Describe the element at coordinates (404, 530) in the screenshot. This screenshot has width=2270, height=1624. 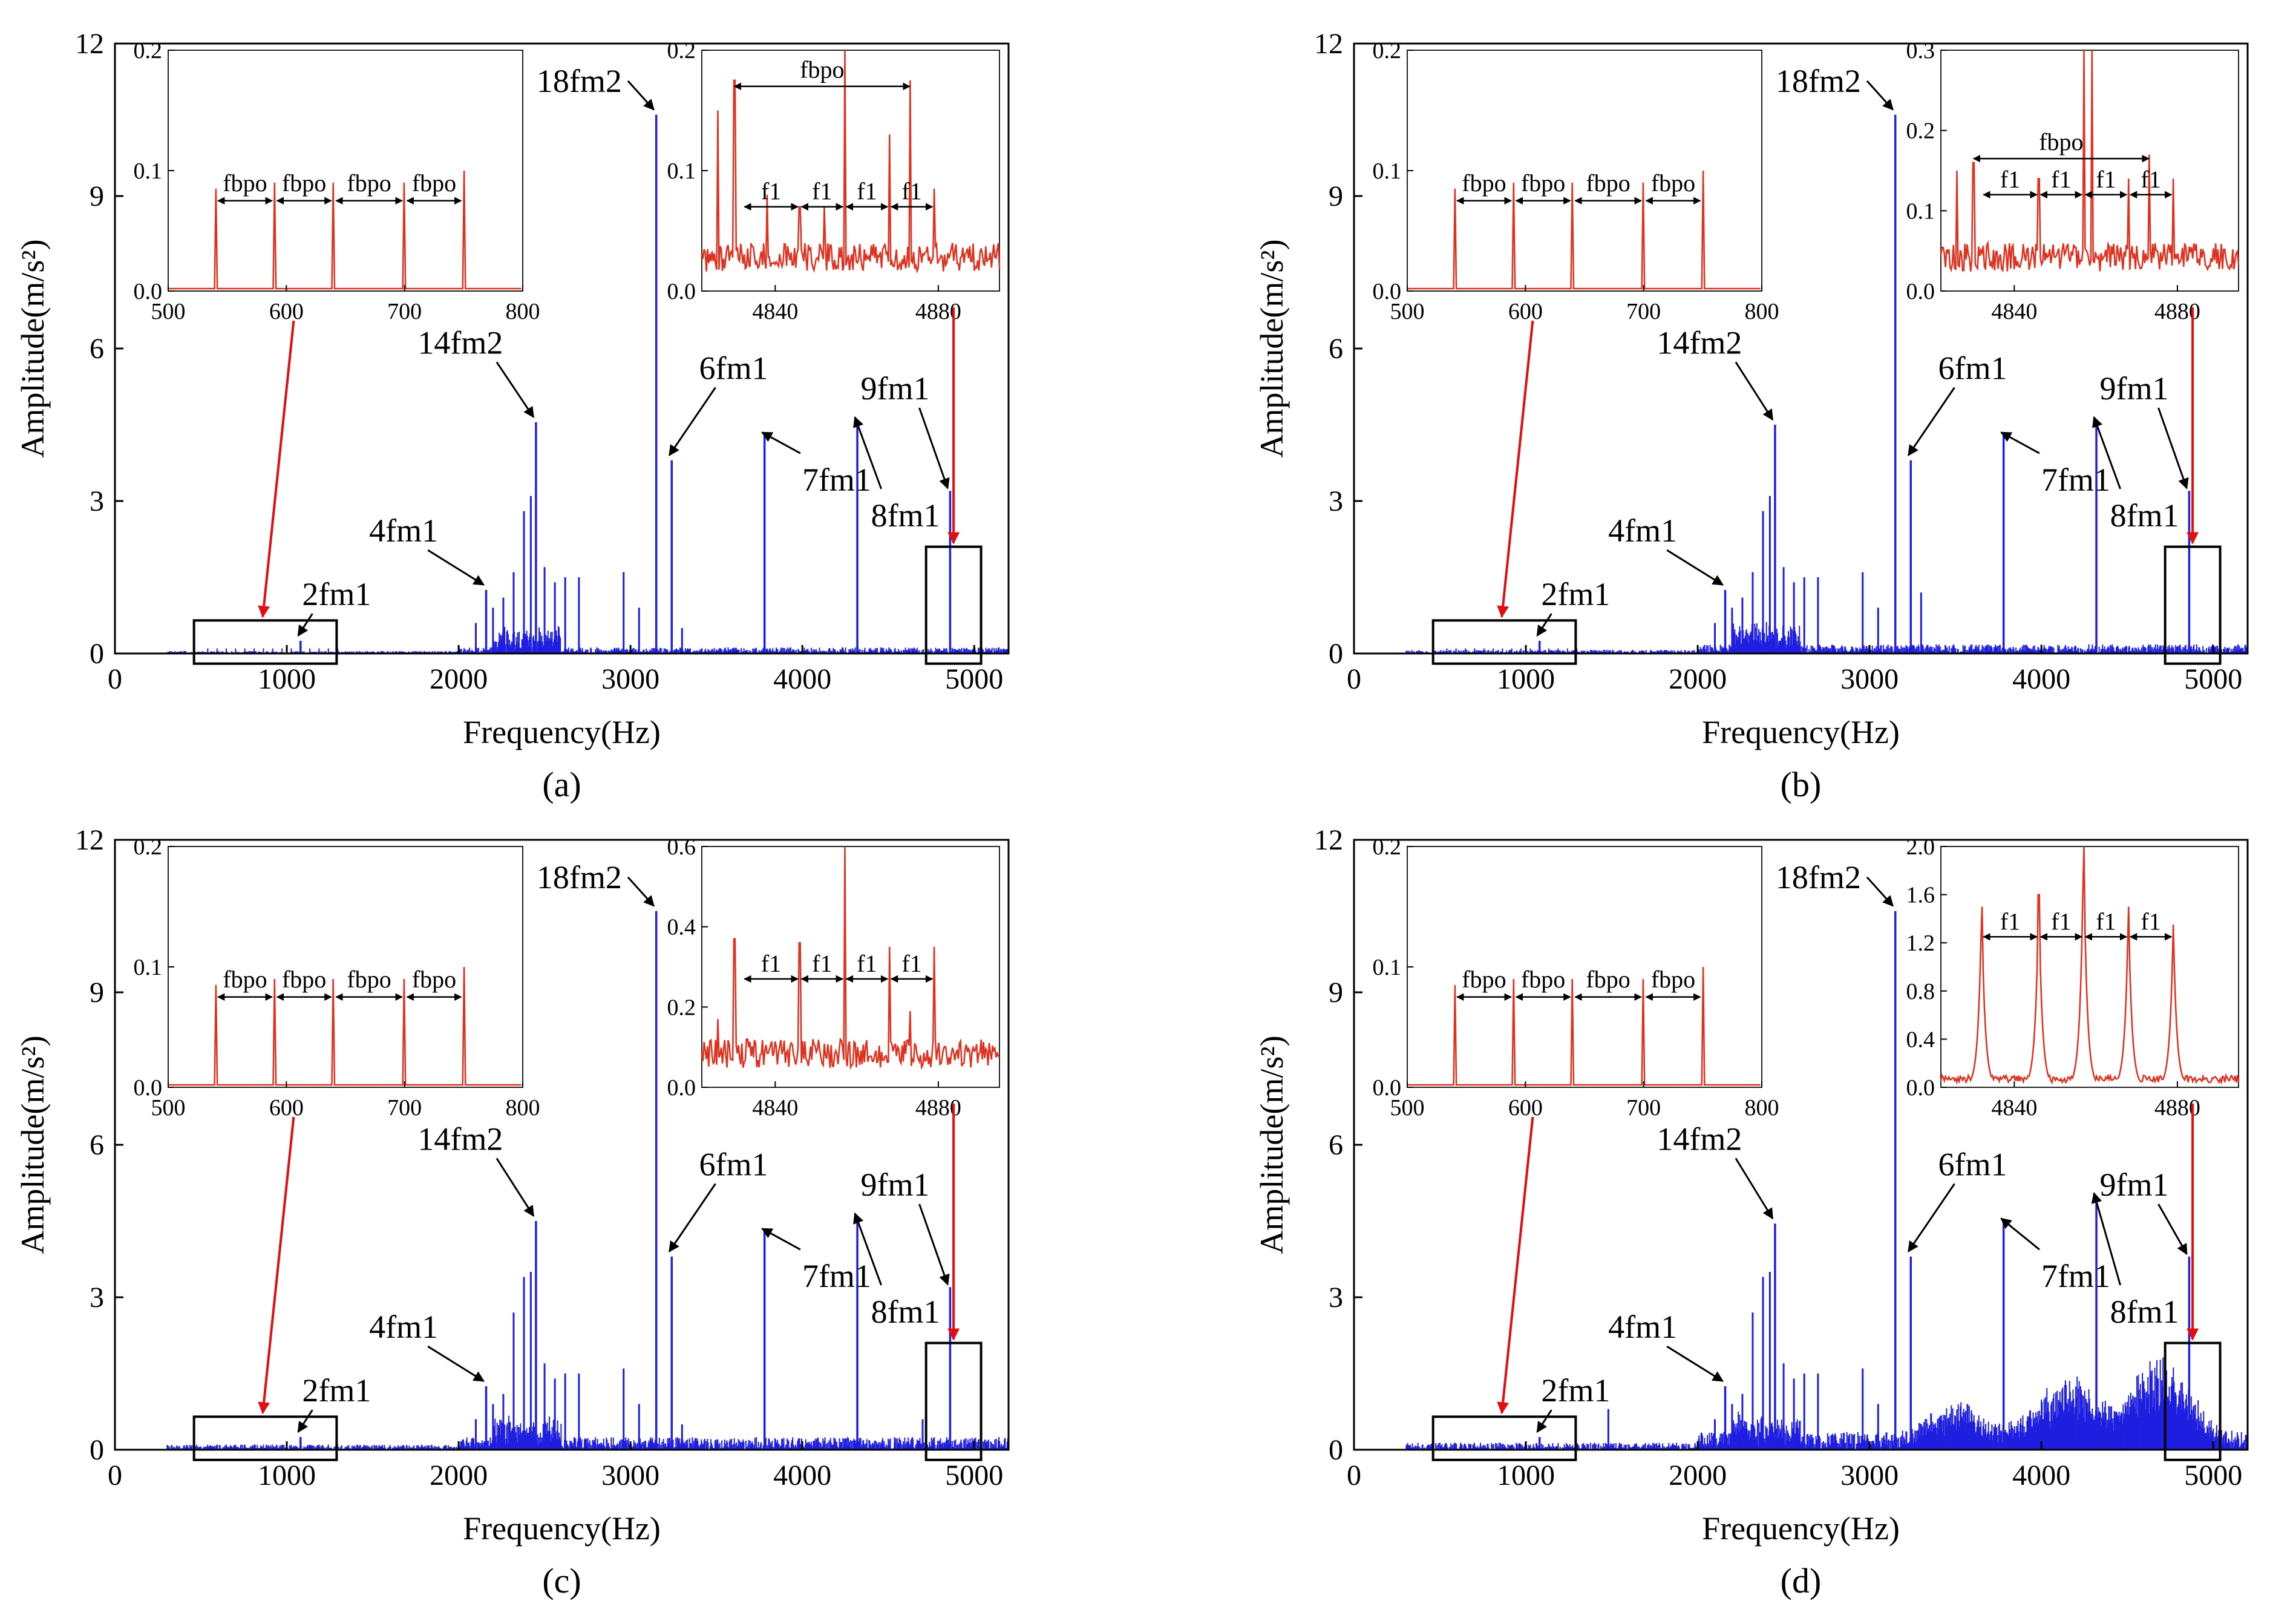
I see `peak-label-4fm1: 4fm1` at that location.